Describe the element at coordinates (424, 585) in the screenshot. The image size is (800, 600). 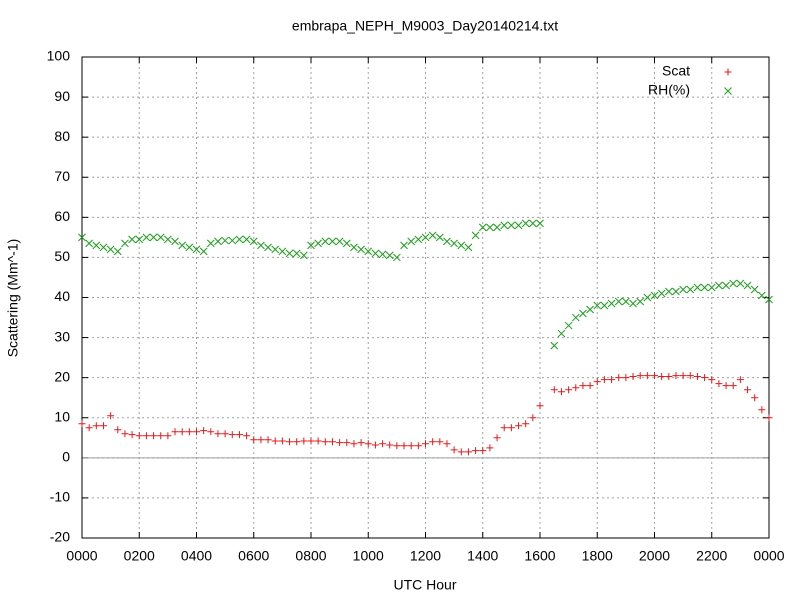
I see `x-axis-label: UTC Hour` at that location.